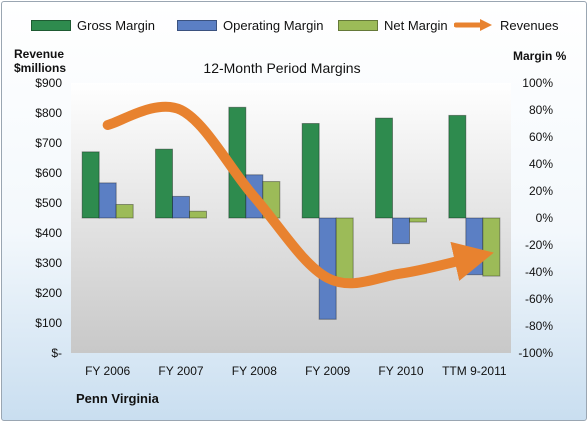 This screenshot has width=588, height=422. What do you see at coordinates (48, 293) in the screenshot?
I see `left-tick-label: $200` at bounding box center [48, 293].